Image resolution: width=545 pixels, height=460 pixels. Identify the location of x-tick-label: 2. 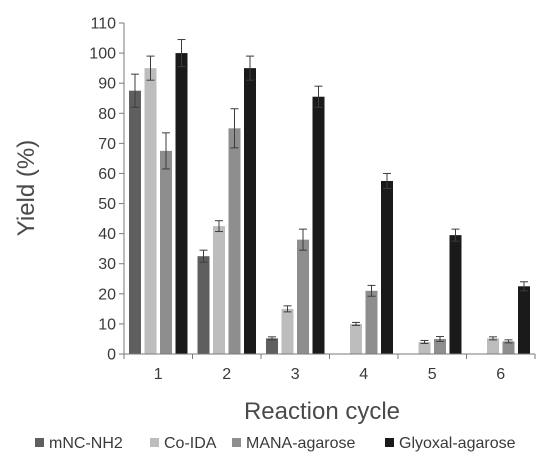
(226, 374).